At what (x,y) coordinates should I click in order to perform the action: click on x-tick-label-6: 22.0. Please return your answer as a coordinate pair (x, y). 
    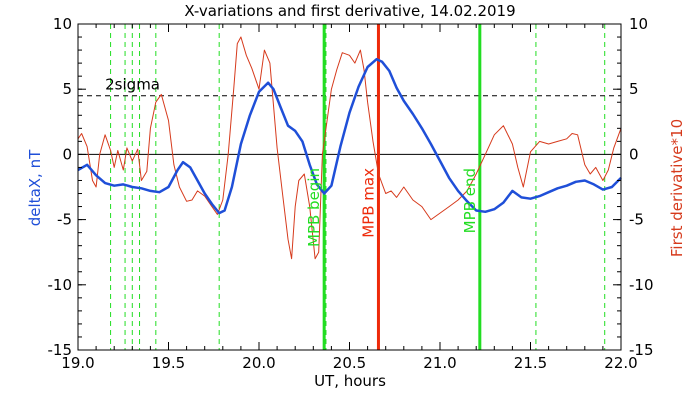
    Looking at the image, I should click on (620, 363).